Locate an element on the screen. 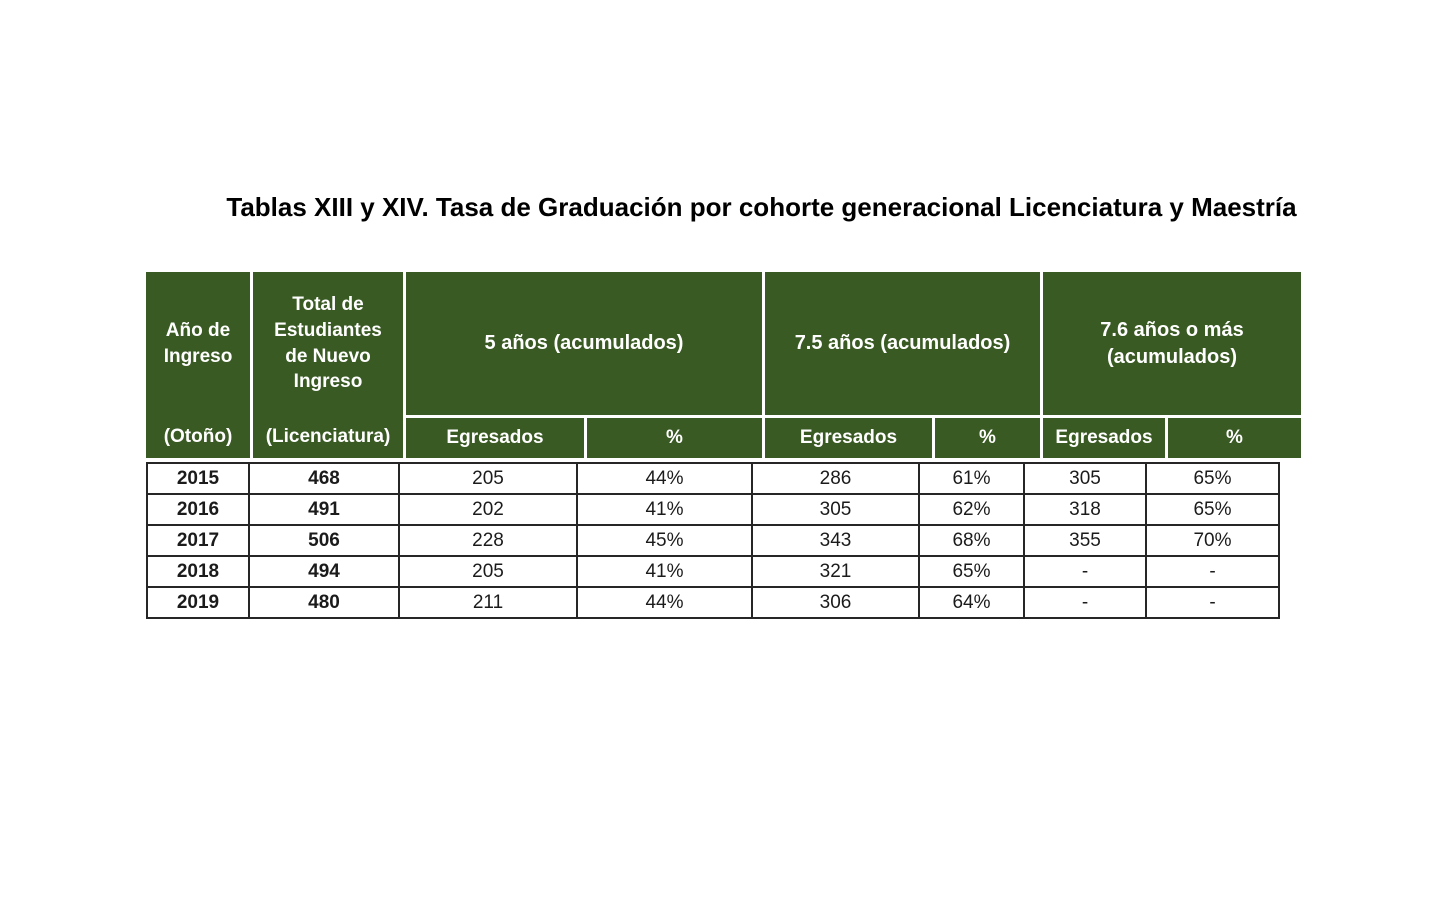 The image size is (1435, 901). table-cell: 318 is located at coordinates (1086, 510).